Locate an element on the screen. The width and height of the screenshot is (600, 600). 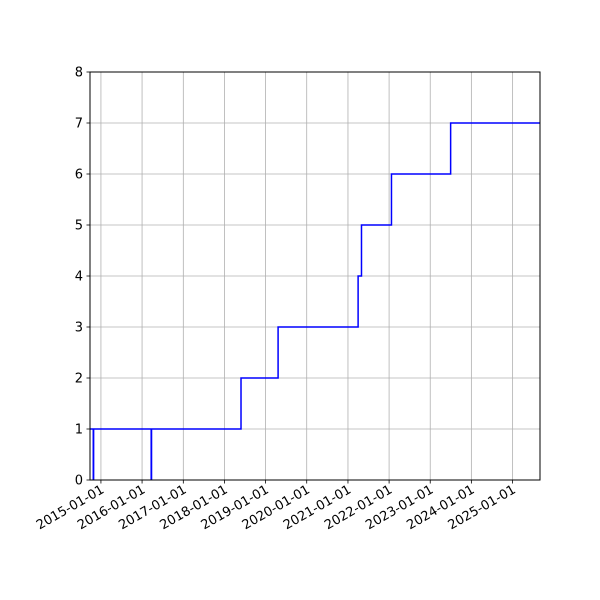
y-tick-label: 4 is located at coordinates (79, 277).